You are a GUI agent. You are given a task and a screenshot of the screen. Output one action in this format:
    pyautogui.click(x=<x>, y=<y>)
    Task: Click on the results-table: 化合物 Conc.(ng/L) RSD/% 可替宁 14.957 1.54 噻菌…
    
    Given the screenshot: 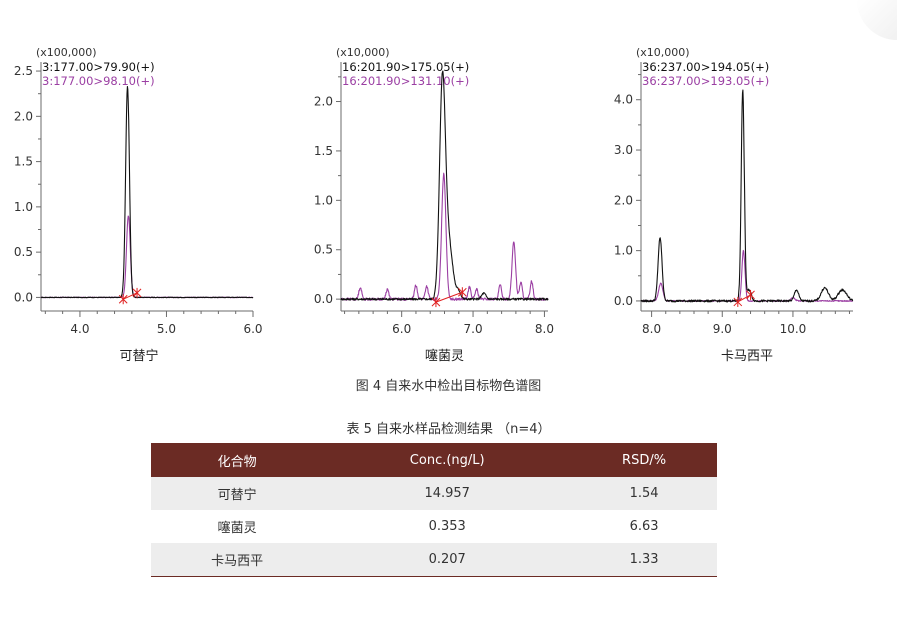 What is the action you would take?
    pyautogui.click(x=434, y=510)
    